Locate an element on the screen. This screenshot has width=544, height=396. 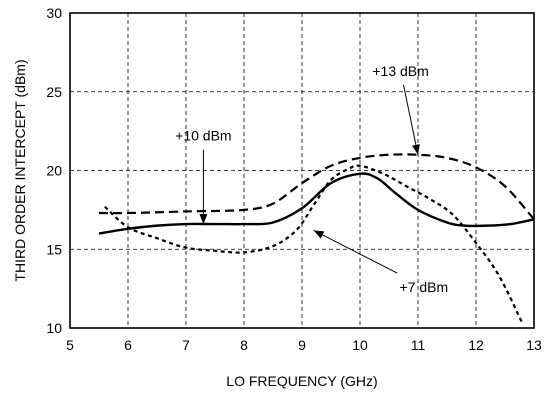
x-tick-label: 10 is located at coordinates (360, 345).